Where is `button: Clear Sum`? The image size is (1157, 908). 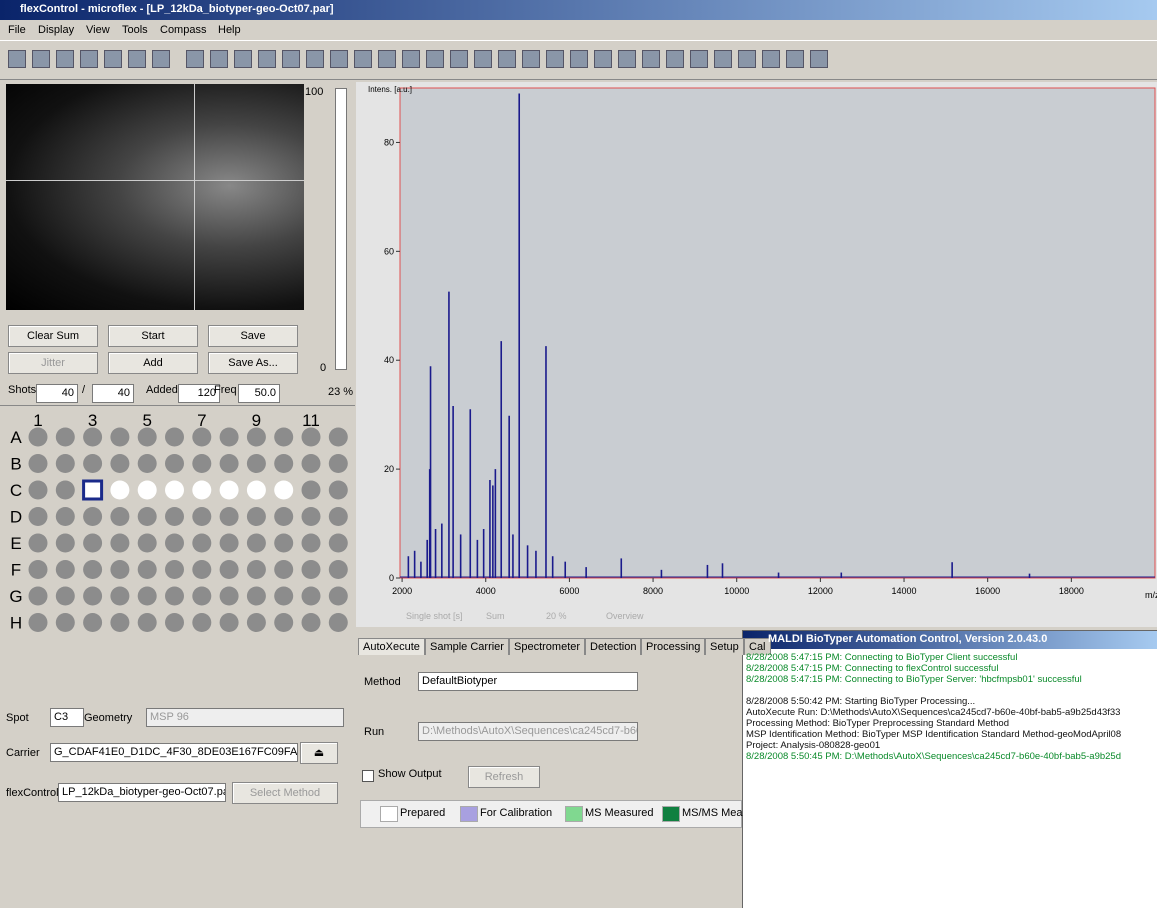 button: Clear Sum is located at coordinates (53, 336).